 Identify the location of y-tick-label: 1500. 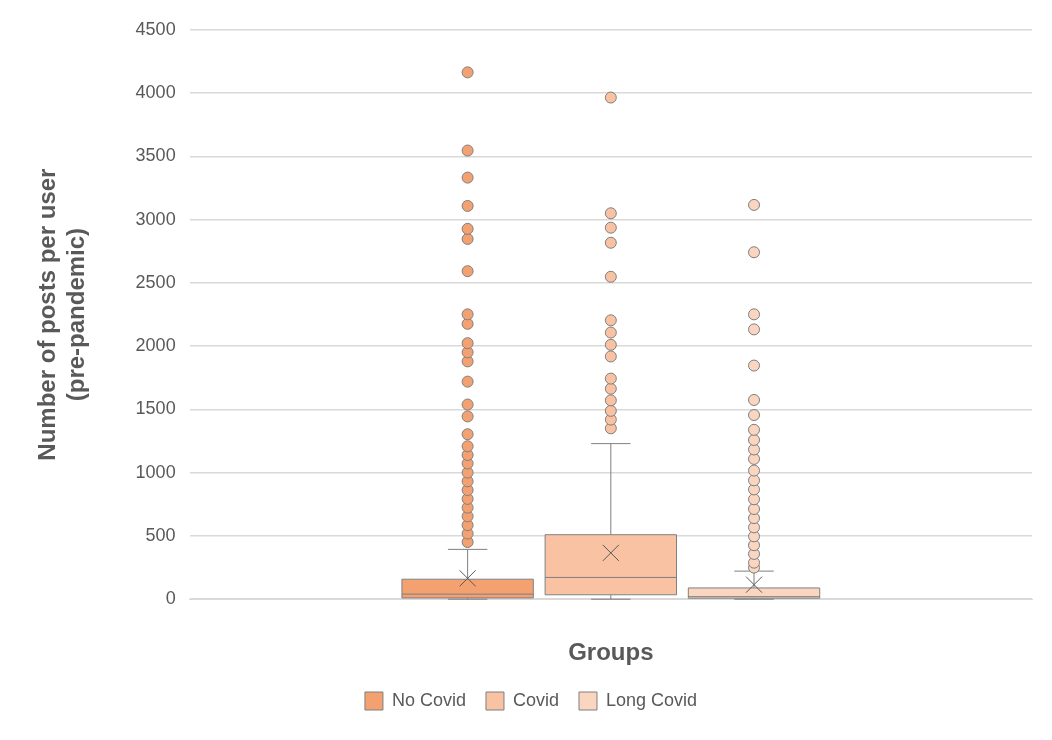
(155, 408).